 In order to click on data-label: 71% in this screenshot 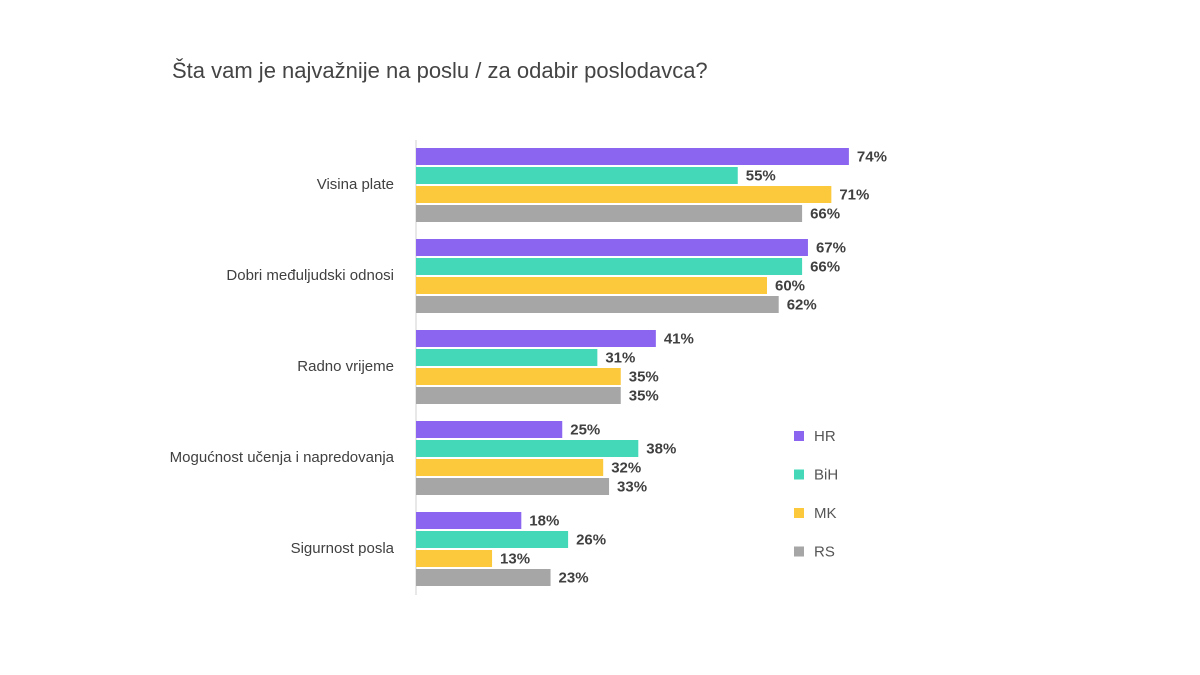, I will do `click(854, 194)`.